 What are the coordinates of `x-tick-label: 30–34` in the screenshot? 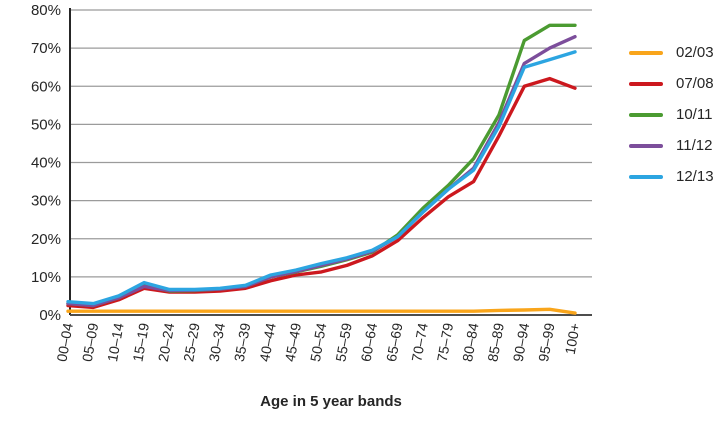 It's located at (217, 342).